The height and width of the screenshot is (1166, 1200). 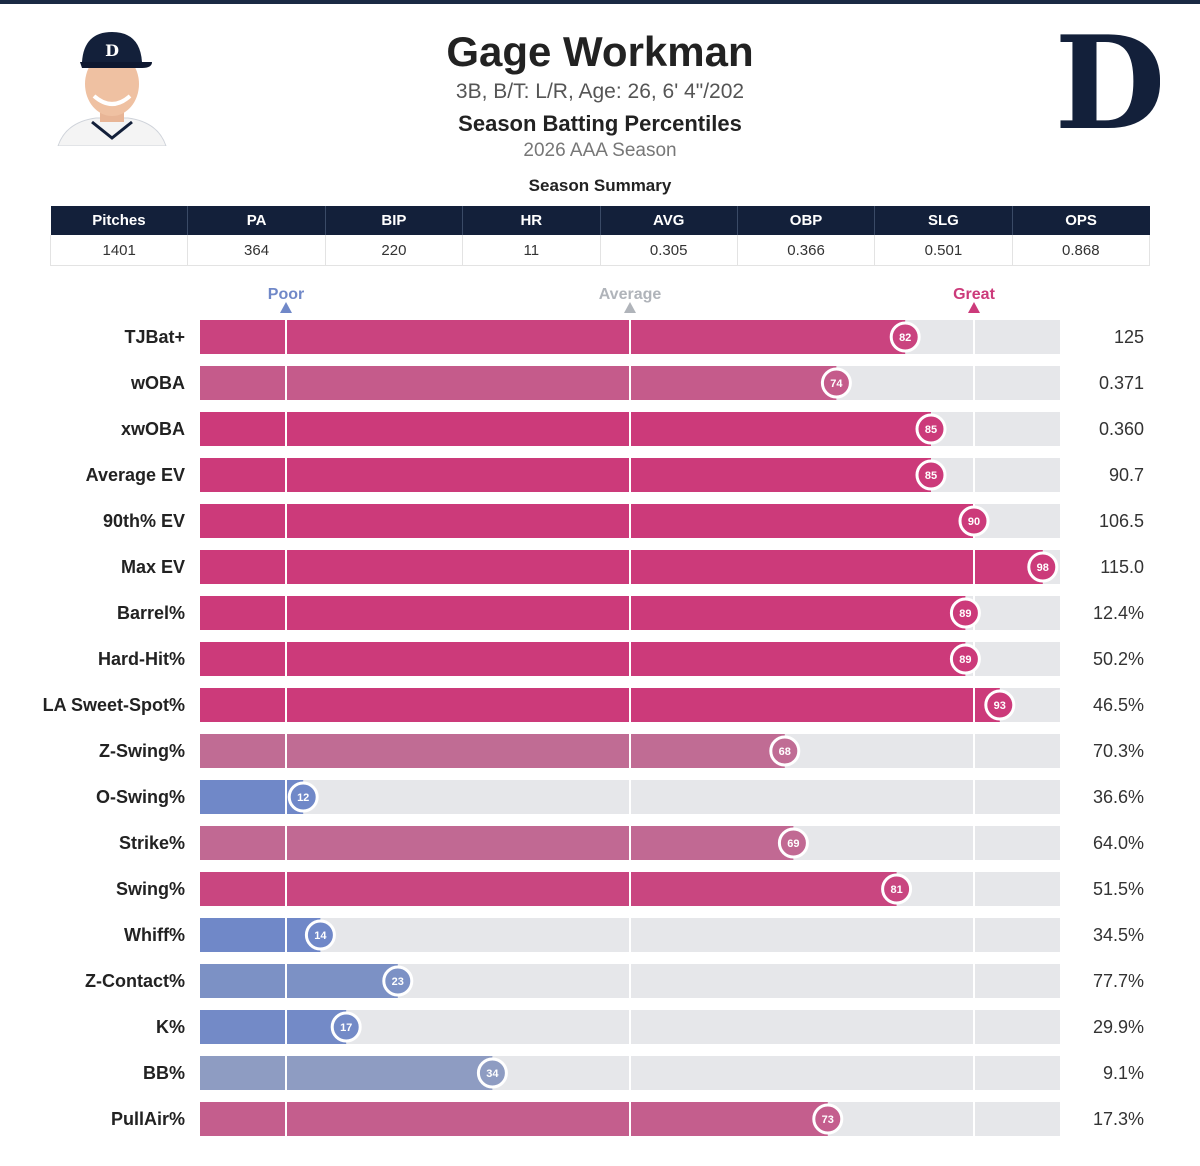 I want to click on stat-value: 36.6%, so click(x=1118, y=797).